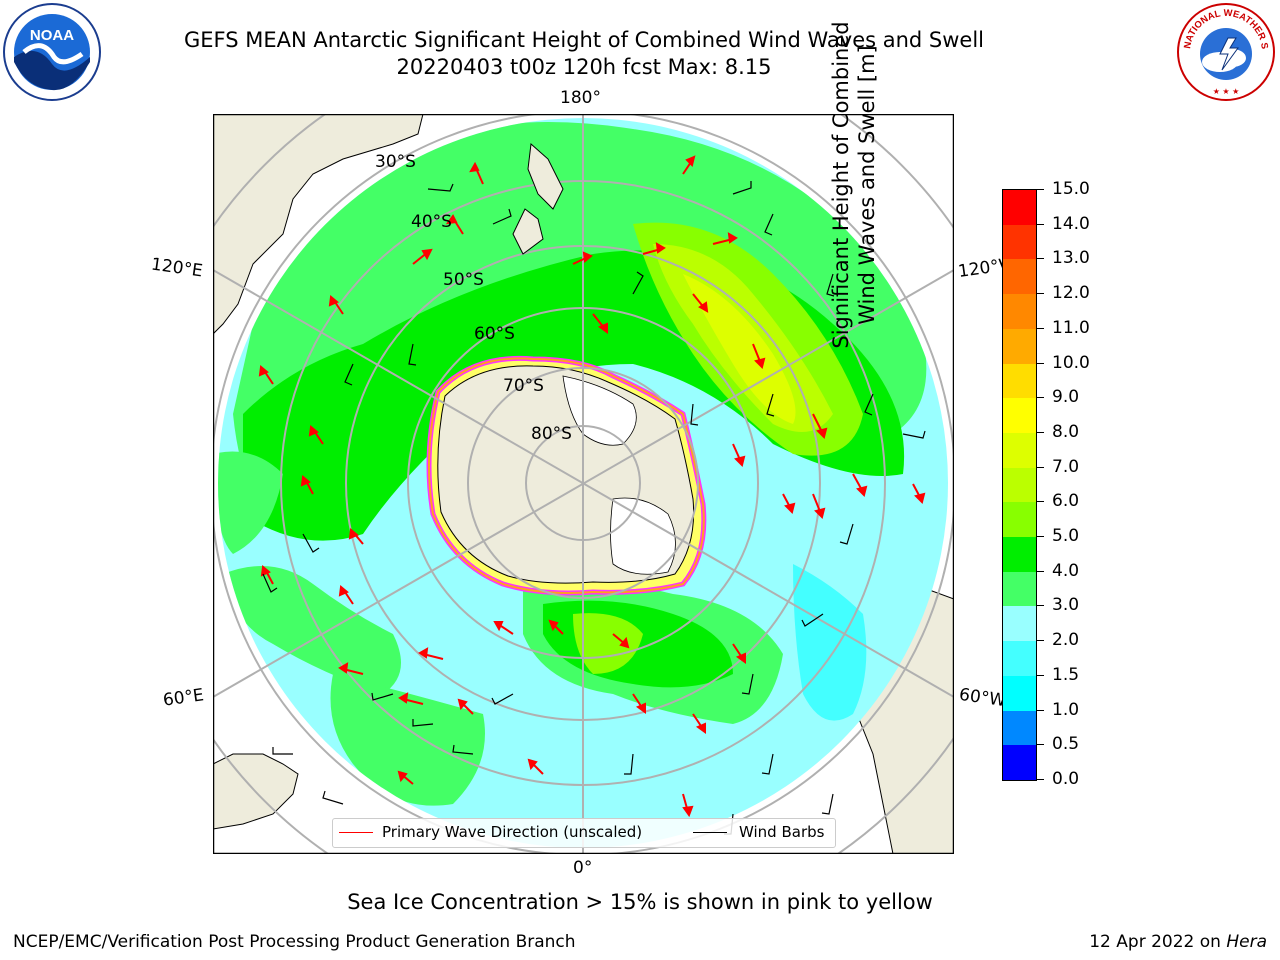 Image resolution: width=1280 pixels, height=960 pixels. Describe the element at coordinates (782, 832) in the screenshot. I see `wind-barbs-legend-label: Wind Barbs` at that location.